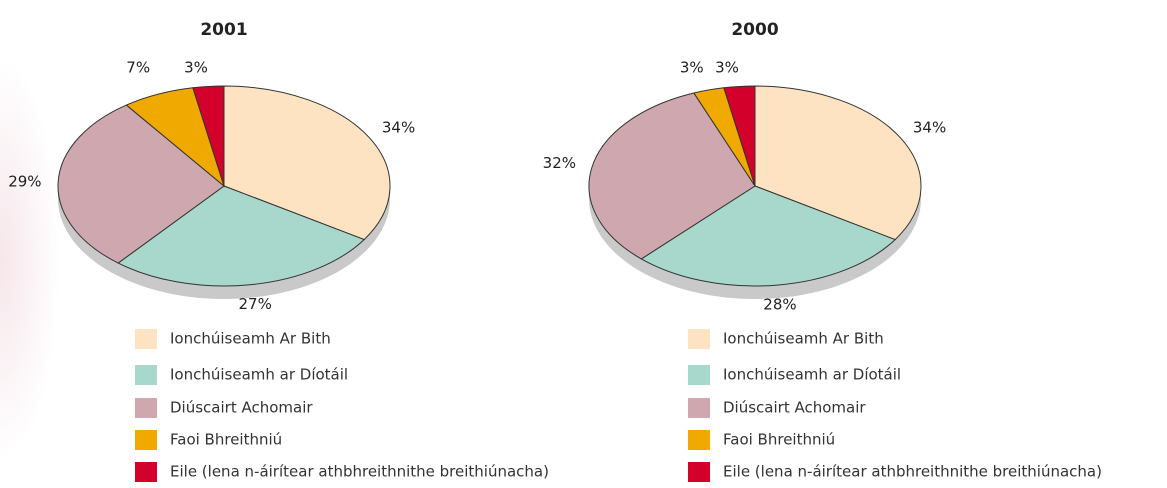 Image resolution: width=1167 pixels, height=488 pixels. I want to click on data-label: 29%, so click(24, 182).